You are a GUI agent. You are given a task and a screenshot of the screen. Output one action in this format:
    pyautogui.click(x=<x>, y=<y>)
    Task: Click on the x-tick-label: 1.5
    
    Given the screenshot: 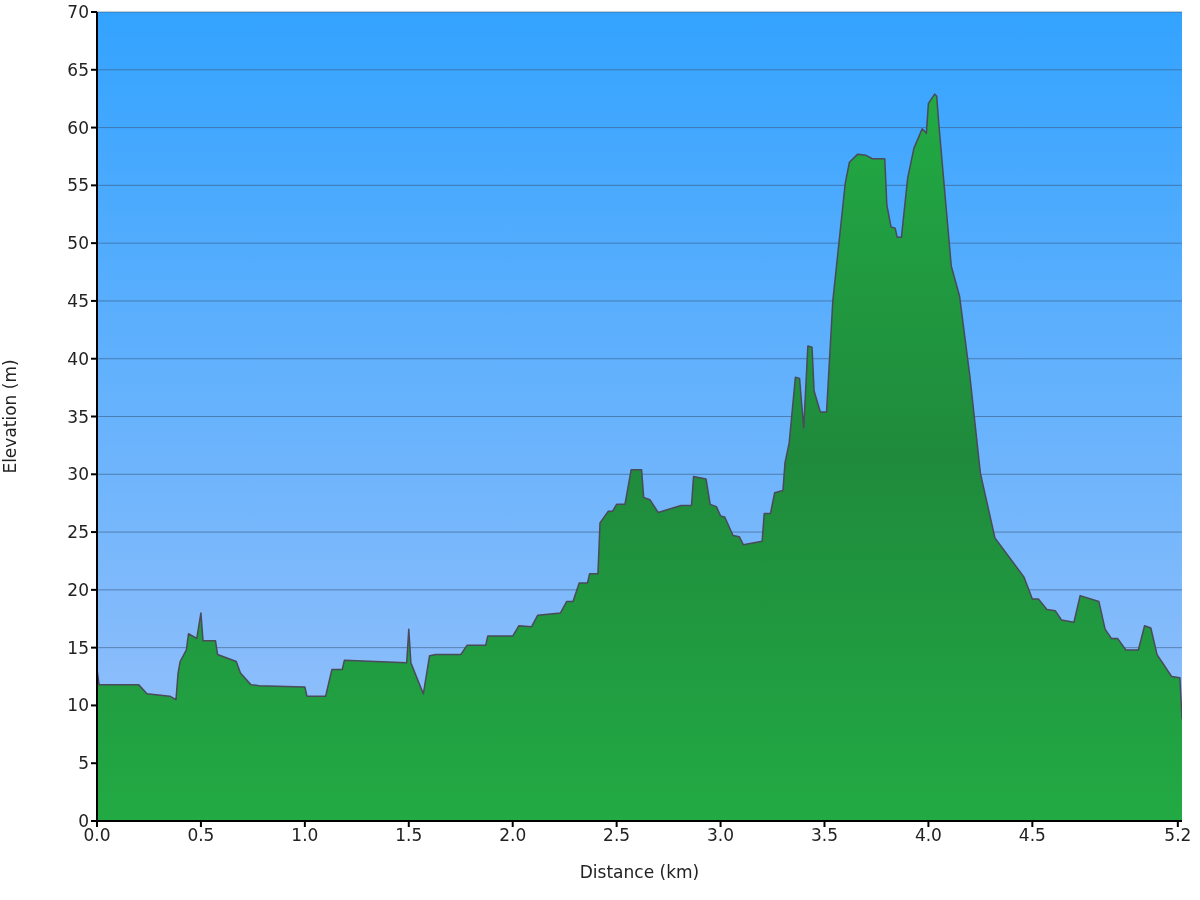 What is the action you would take?
    pyautogui.click(x=409, y=835)
    